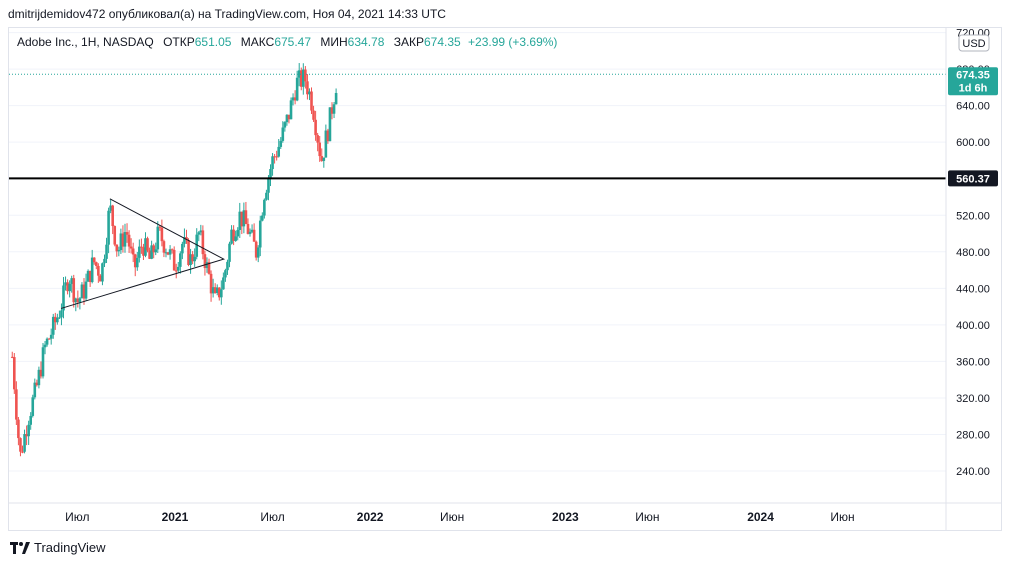 This screenshot has height=566, width=1012. I want to click on footer-brand: TradingView, so click(58, 547).